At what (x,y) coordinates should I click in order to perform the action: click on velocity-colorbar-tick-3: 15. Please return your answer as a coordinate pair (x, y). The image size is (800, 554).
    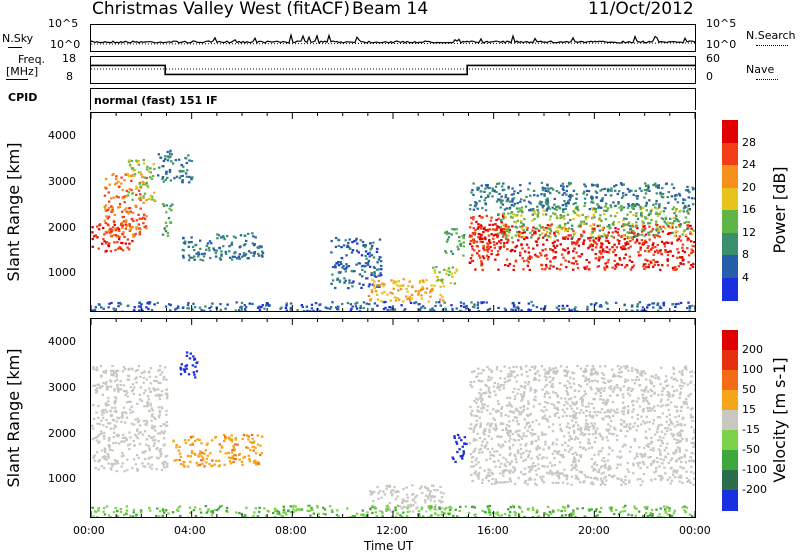
    Looking at the image, I should click on (749, 409).